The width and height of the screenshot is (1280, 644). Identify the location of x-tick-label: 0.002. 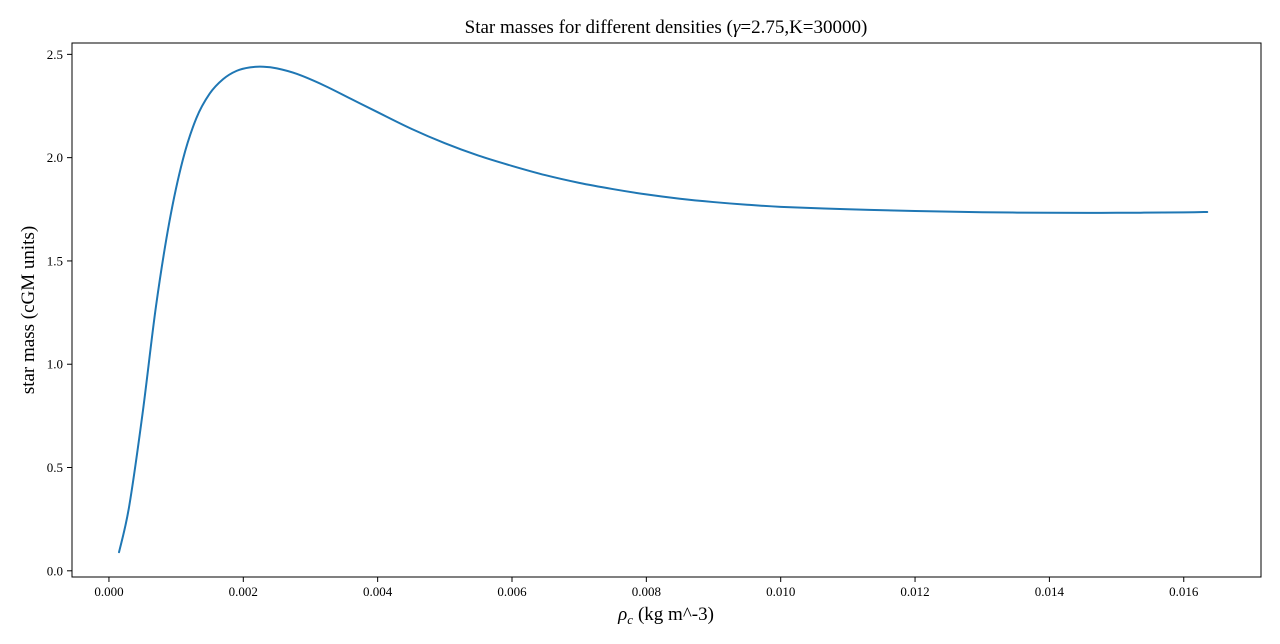
(243, 591).